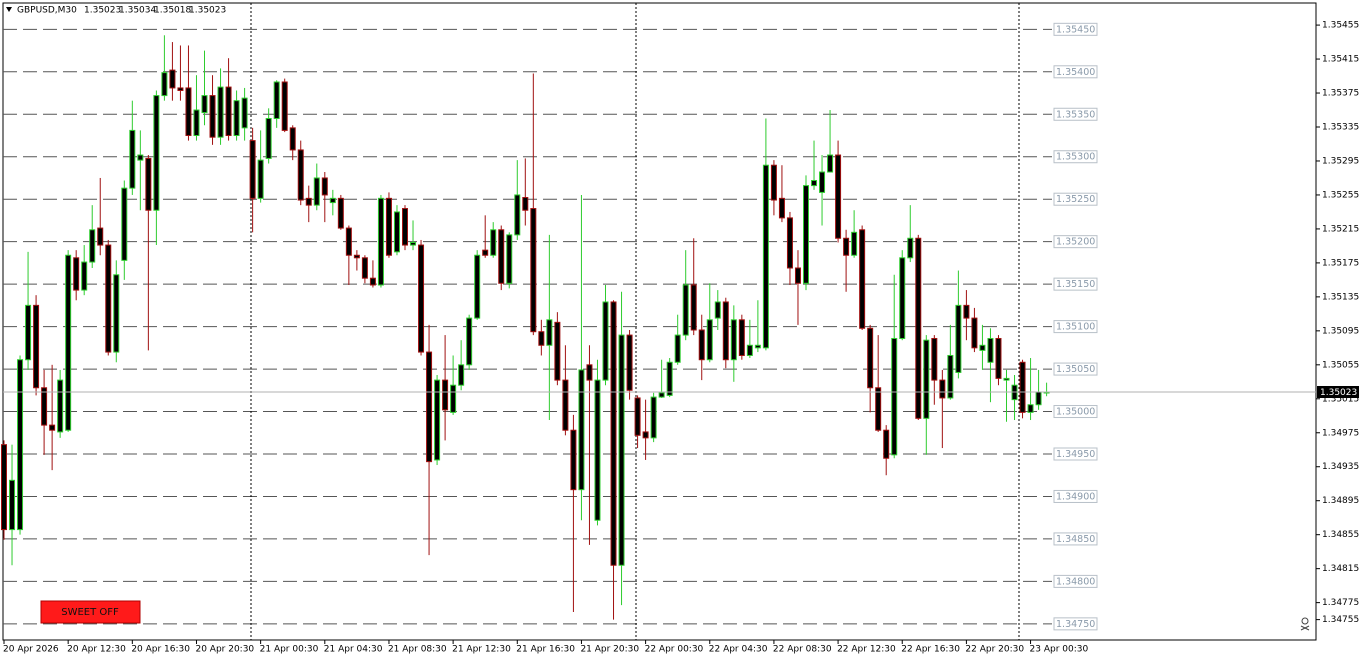 This screenshot has width=1362, height=660. Describe the element at coordinates (1075, 412) in the screenshot. I see `level-label: 1.35000` at that location.